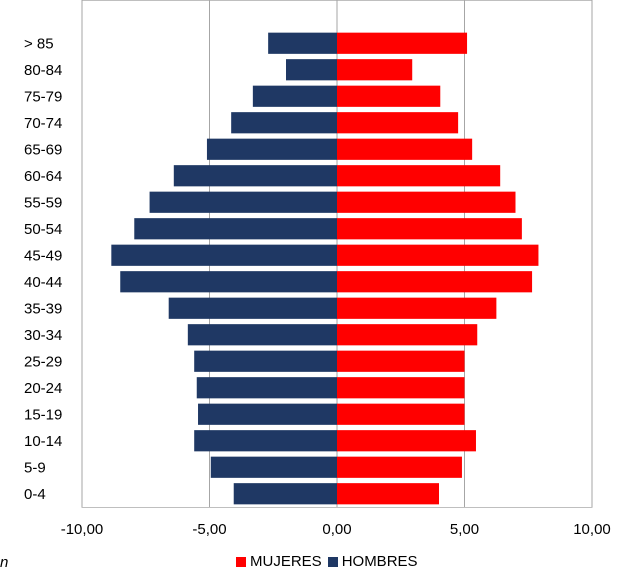 The image size is (625, 582). I want to click on legend-item-hombres: HOMBRES, so click(372, 561).